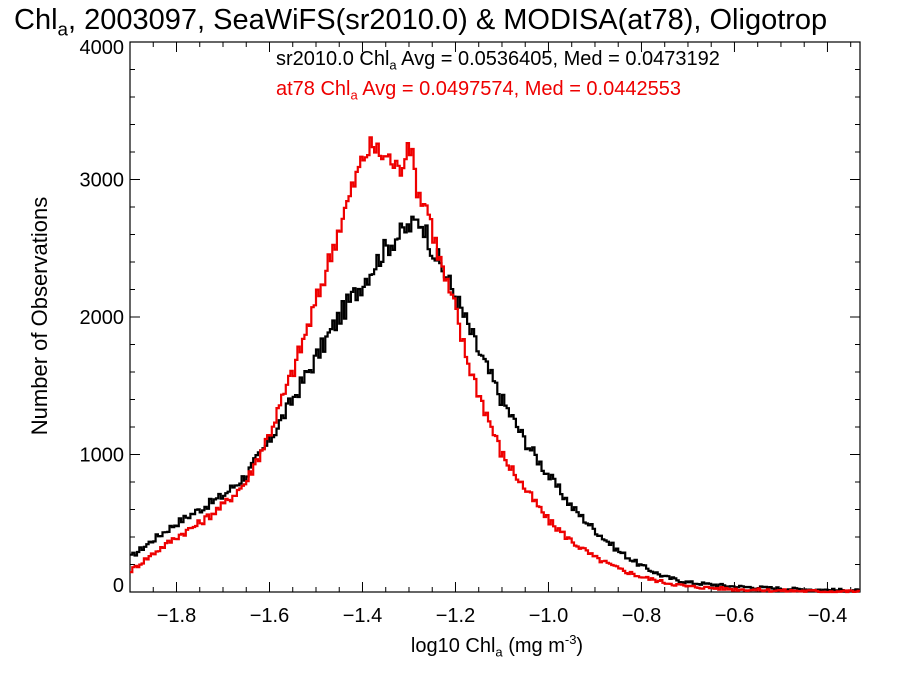 This screenshot has height=675, width=900. Describe the element at coordinates (102, 318) in the screenshot. I see `y-tick-label: 2000` at that location.